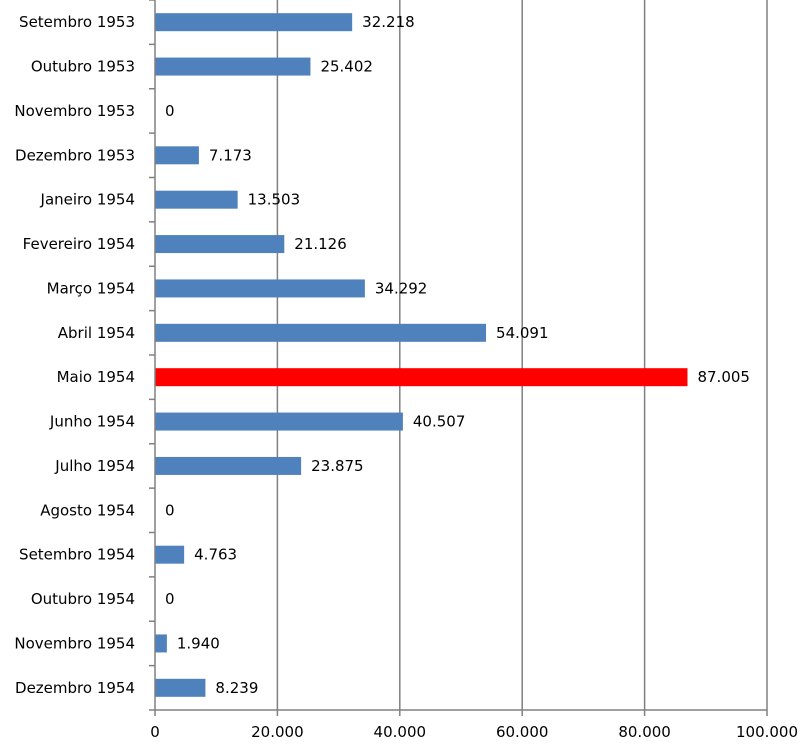 The image size is (800, 745). What do you see at coordinates (75, 155) in the screenshot?
I see `category-label: Dezembro 1953` at bounding box center [75, 155].